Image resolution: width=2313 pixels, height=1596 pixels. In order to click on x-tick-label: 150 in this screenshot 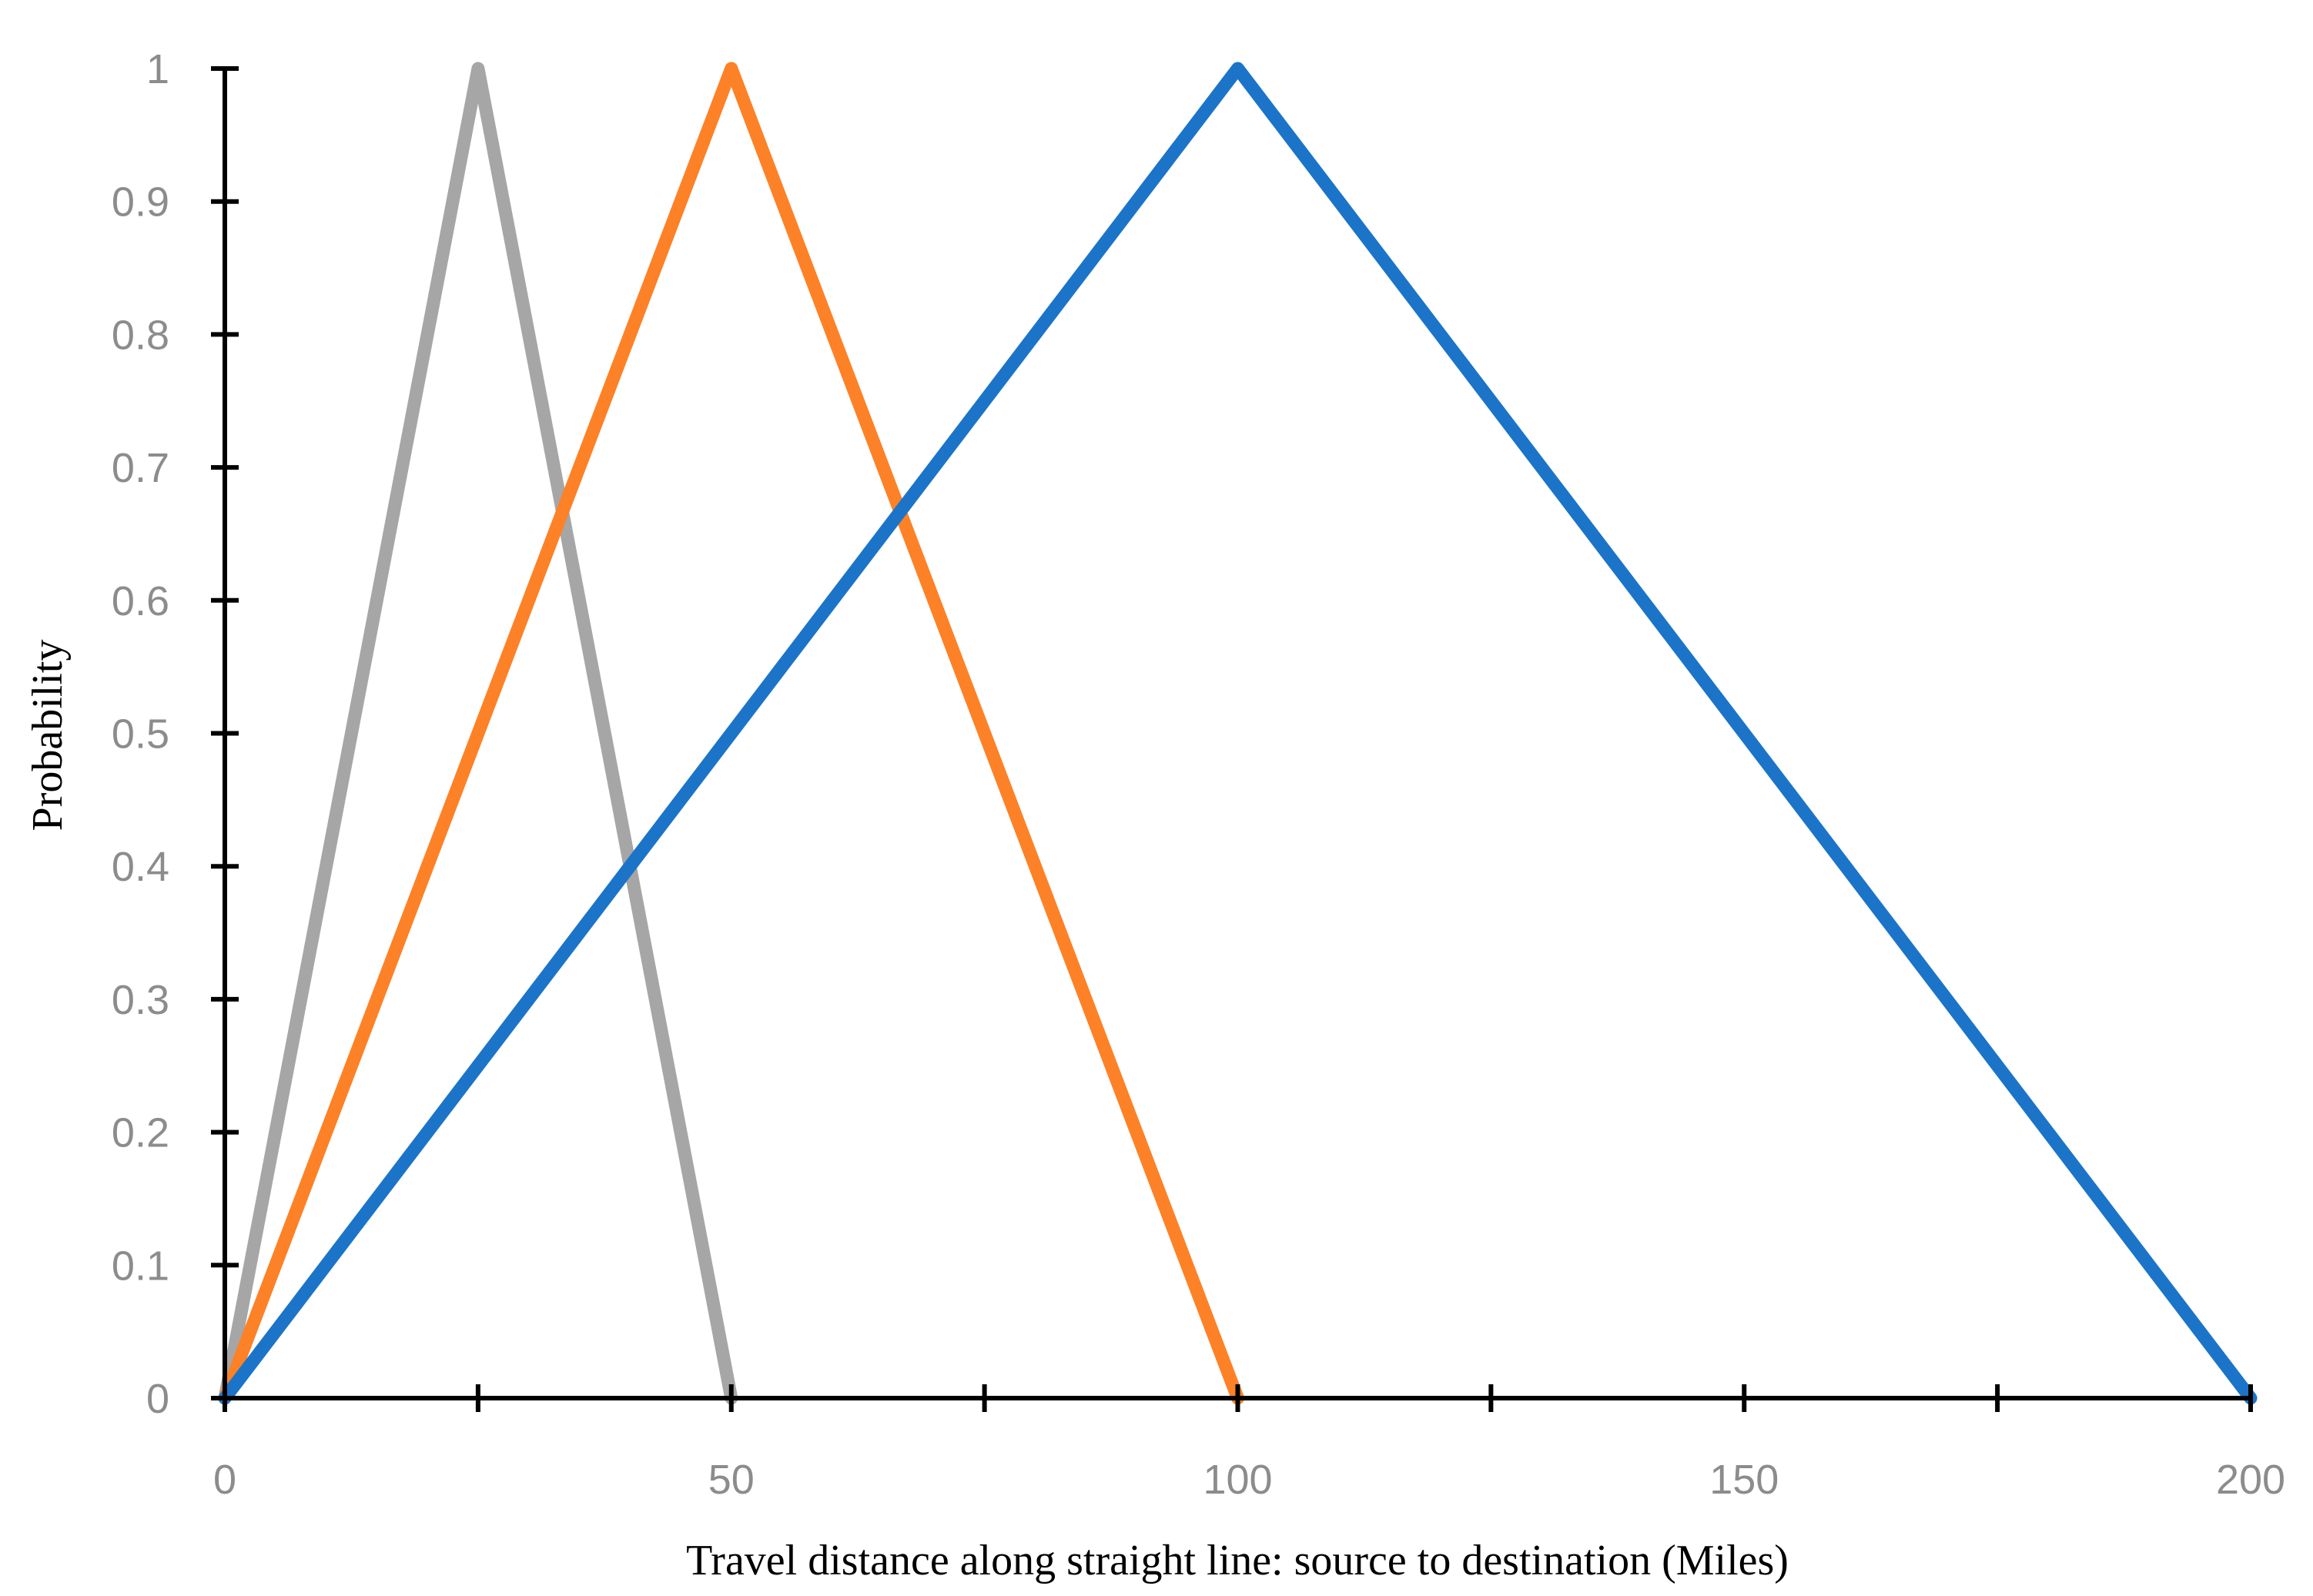, I will do `click(1744, 1480)`.